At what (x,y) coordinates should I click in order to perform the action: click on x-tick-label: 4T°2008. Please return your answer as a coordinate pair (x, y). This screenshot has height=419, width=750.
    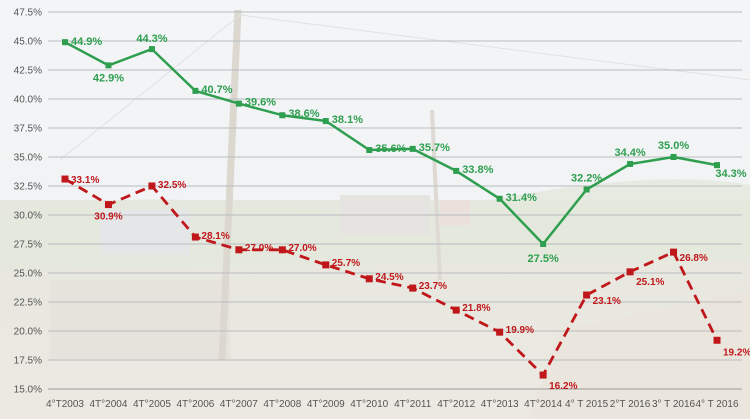
    Looking at the image, I should click on (282, 404).